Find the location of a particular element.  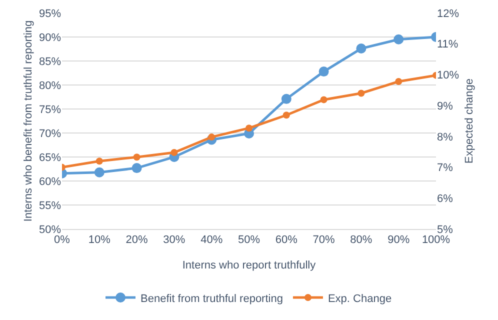

y-tick-label: 85% is located at coordinates (50, 62).